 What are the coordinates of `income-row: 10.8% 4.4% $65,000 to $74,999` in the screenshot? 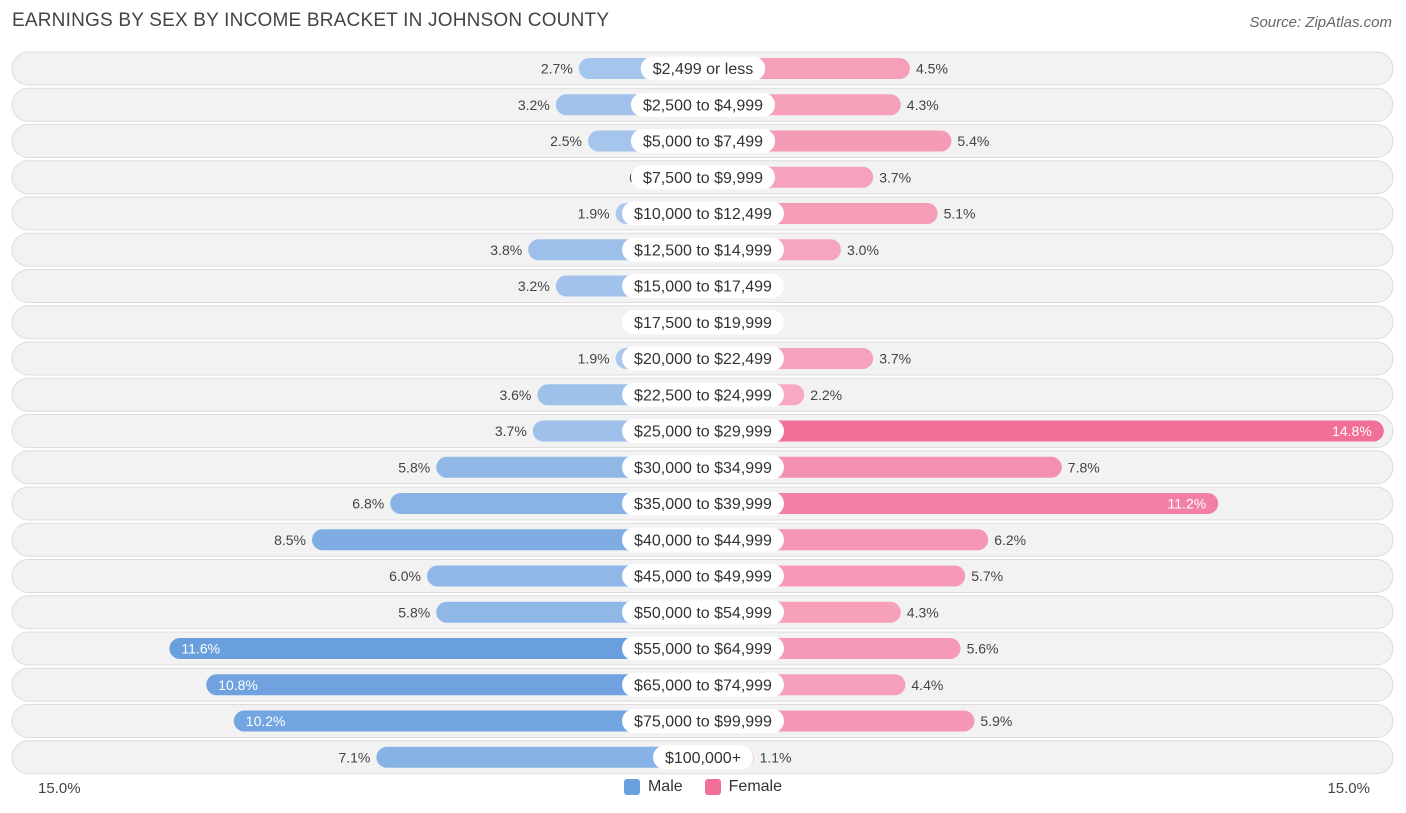 It's located at (702, 684).